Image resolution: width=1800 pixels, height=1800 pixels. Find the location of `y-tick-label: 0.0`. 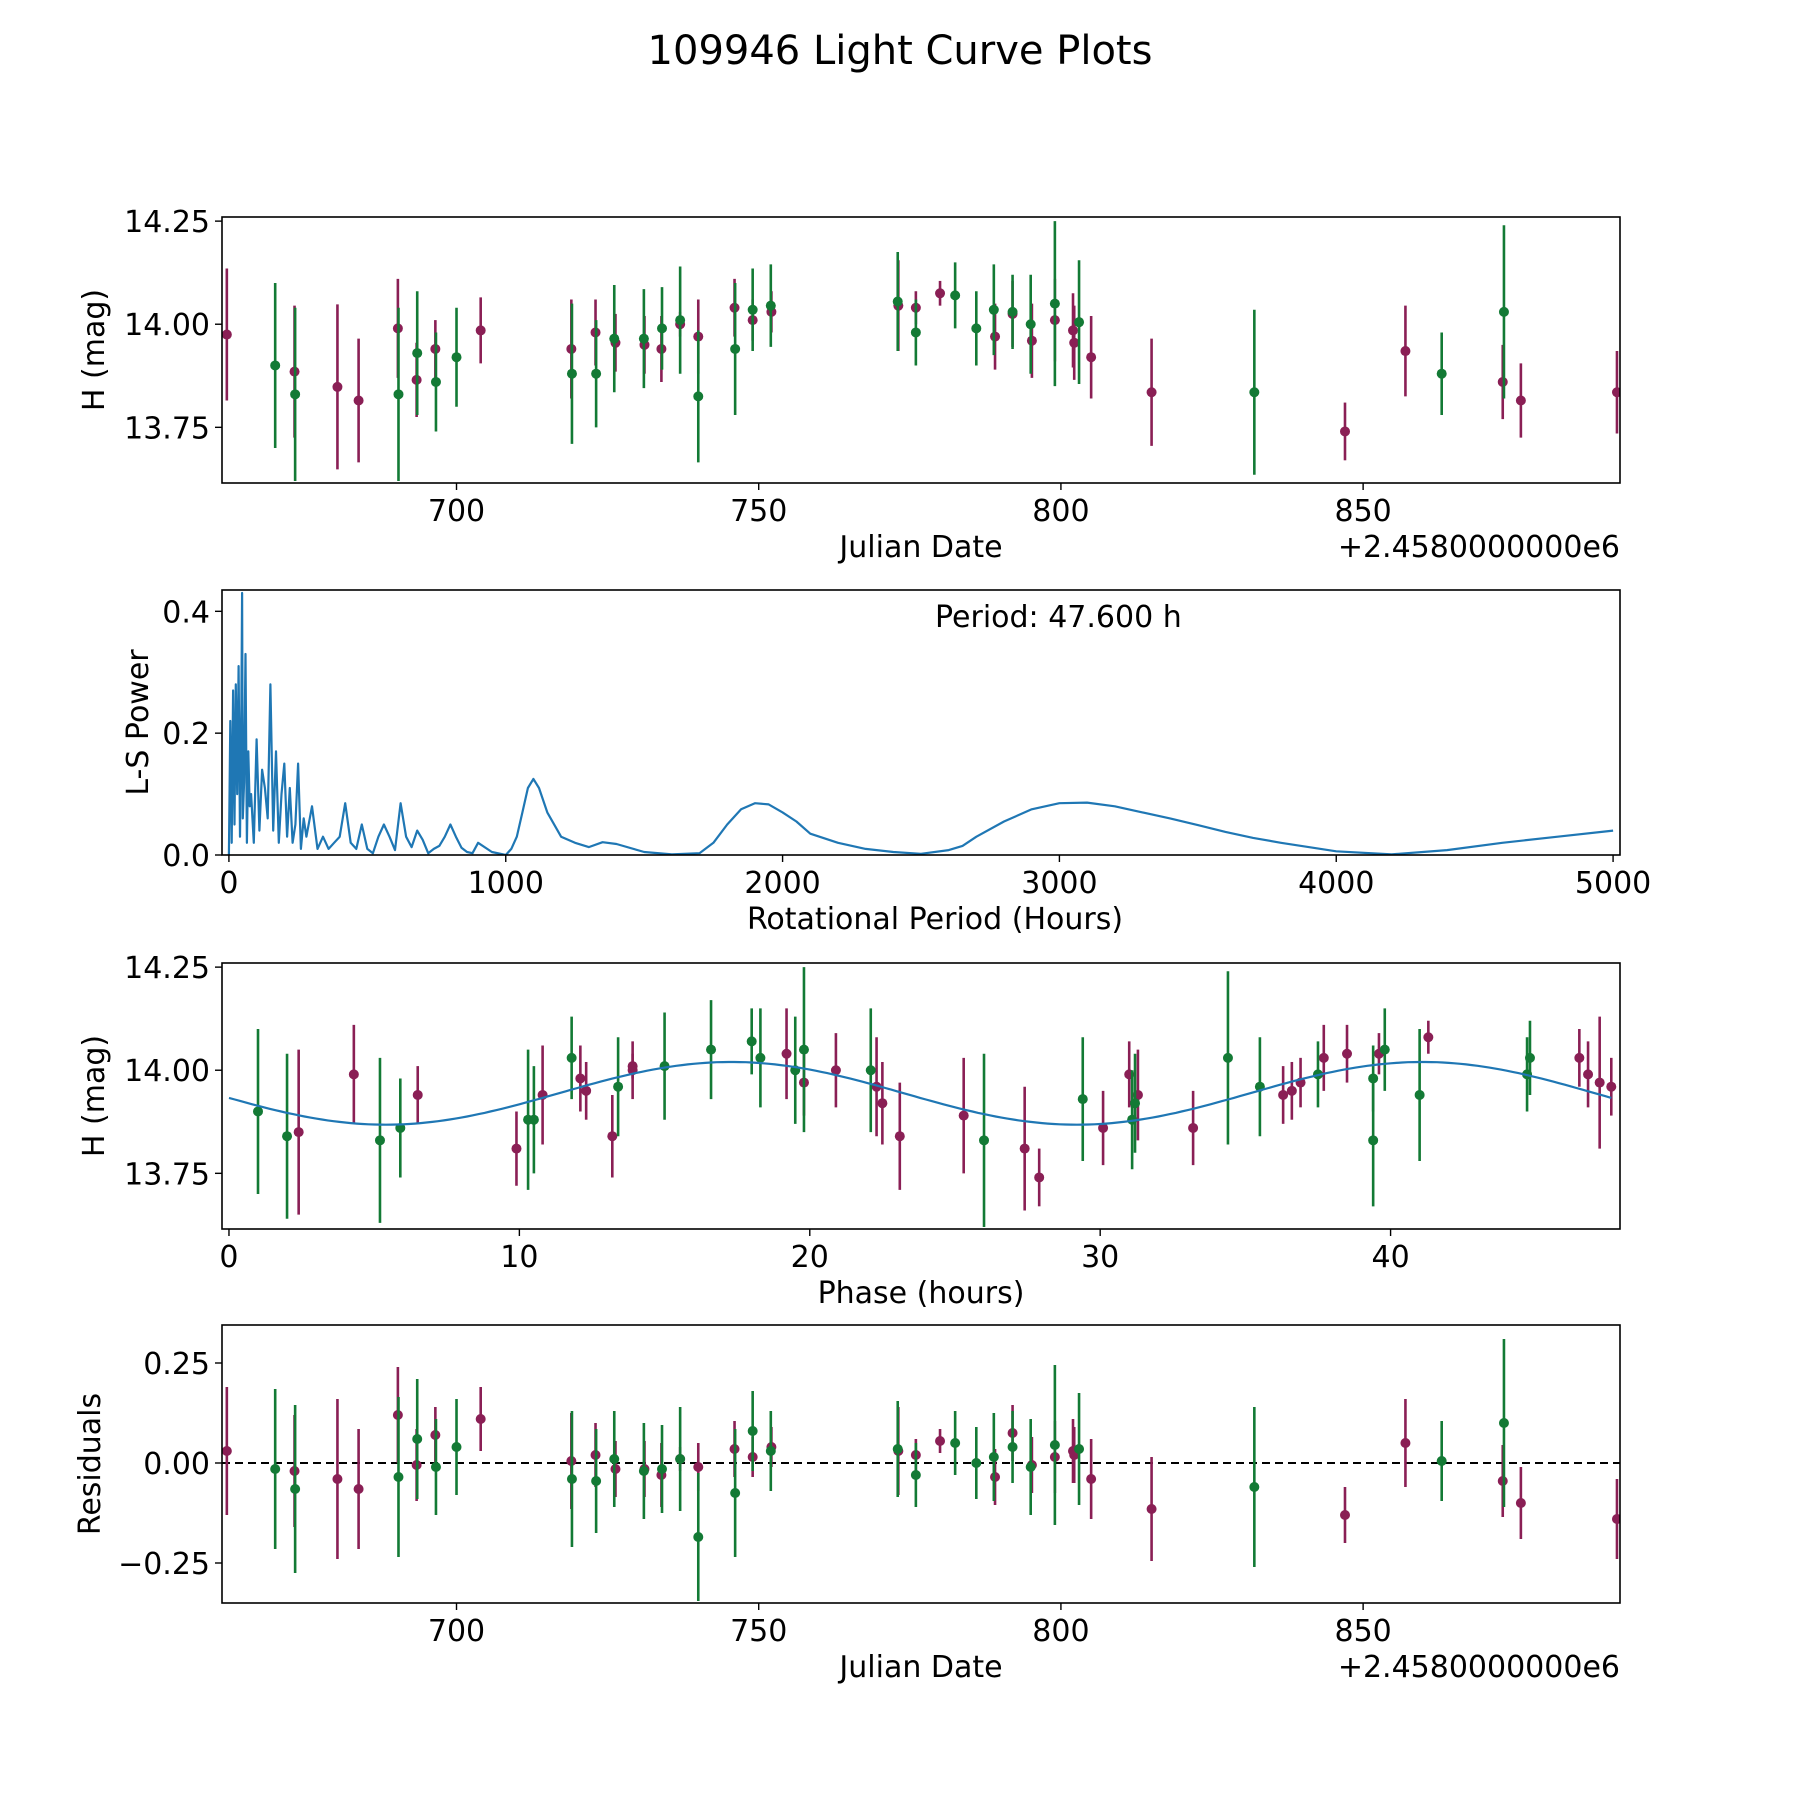

y-tick-label: 0.0 is located at coordinates (186, 856).